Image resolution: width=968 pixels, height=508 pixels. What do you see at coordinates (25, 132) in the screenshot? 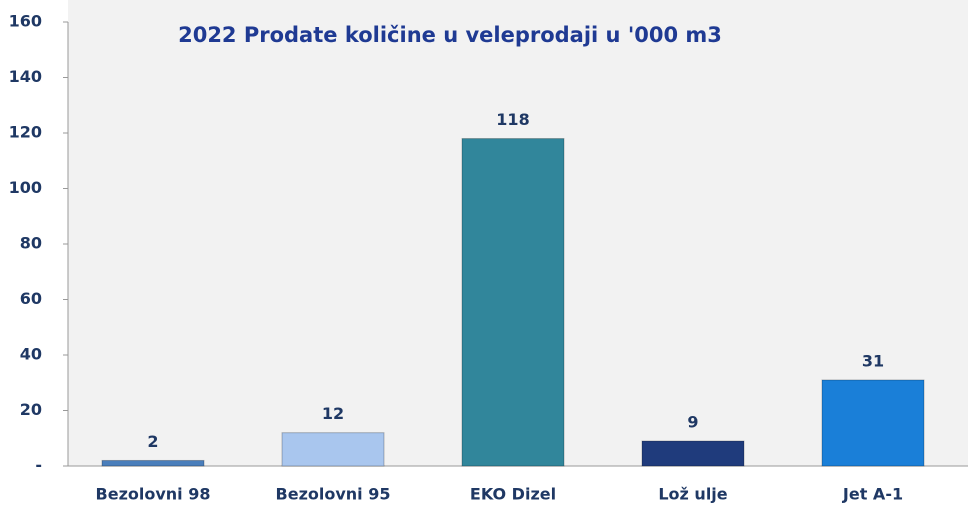
I see `y-tick-label: 120` at bounding box center [25, 132].